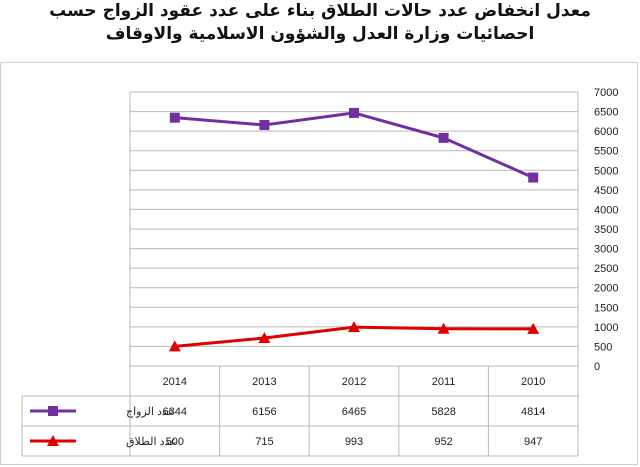 The image size is (640, 467). What do you see at coordinates (264, 382) in the screenshot?
I see `x-tick-label: 2013` at bounding box center [264, 382].